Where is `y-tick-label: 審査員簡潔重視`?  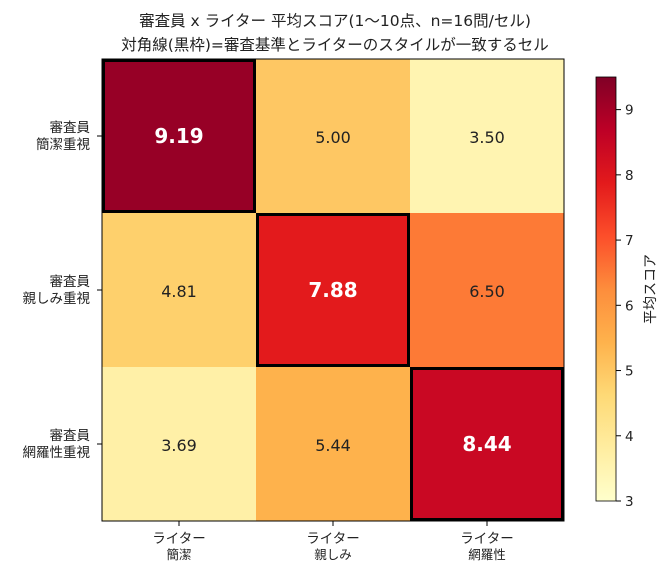 y-tick-label: 審査員簡潔重視 is located at coordinates (63, 136).